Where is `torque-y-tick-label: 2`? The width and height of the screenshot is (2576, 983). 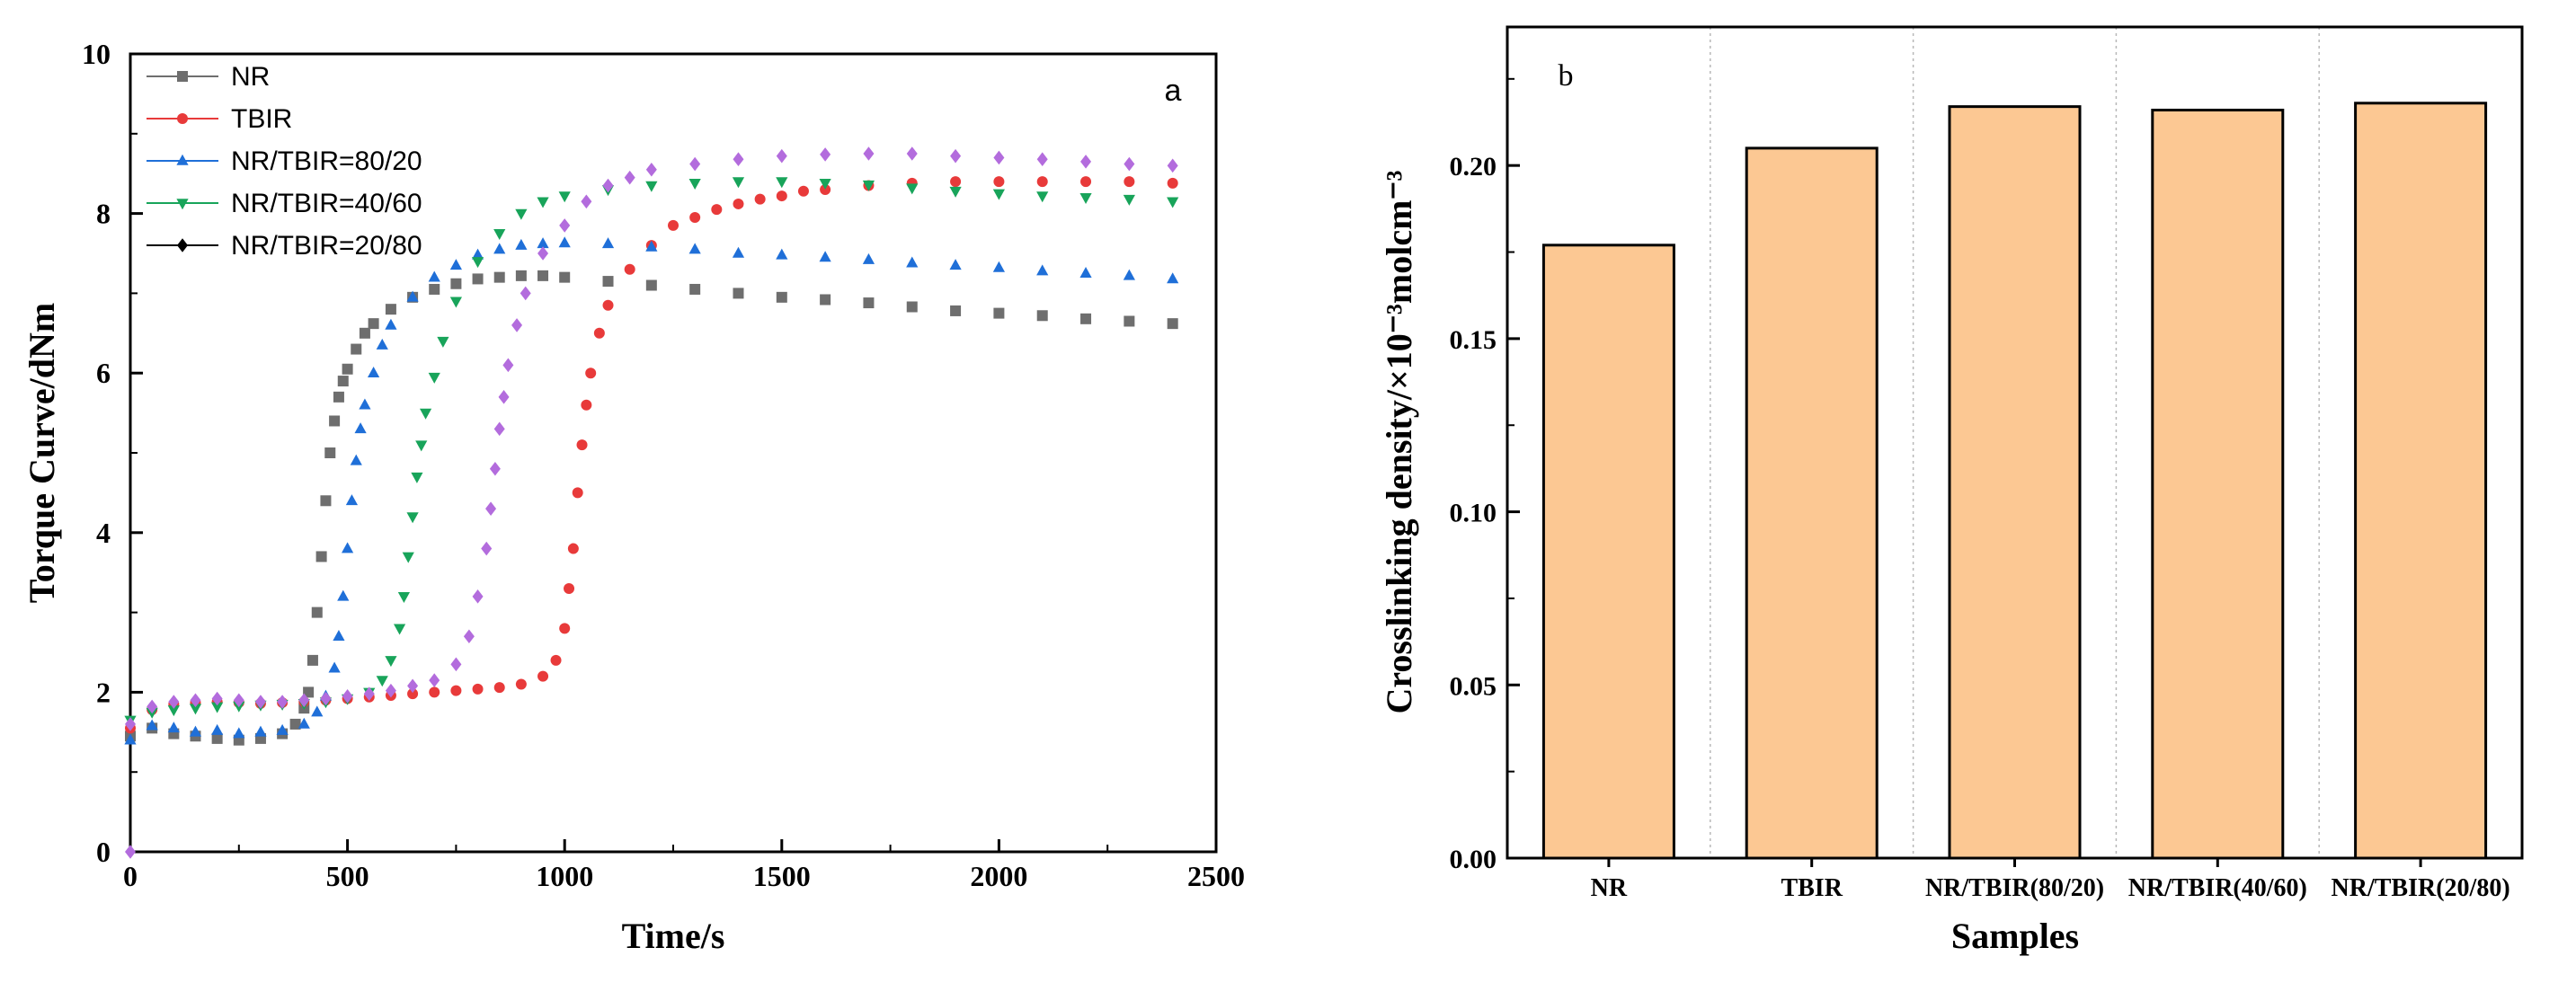 torque-y-tick-label: 2 is located at coordinates (103, 692).